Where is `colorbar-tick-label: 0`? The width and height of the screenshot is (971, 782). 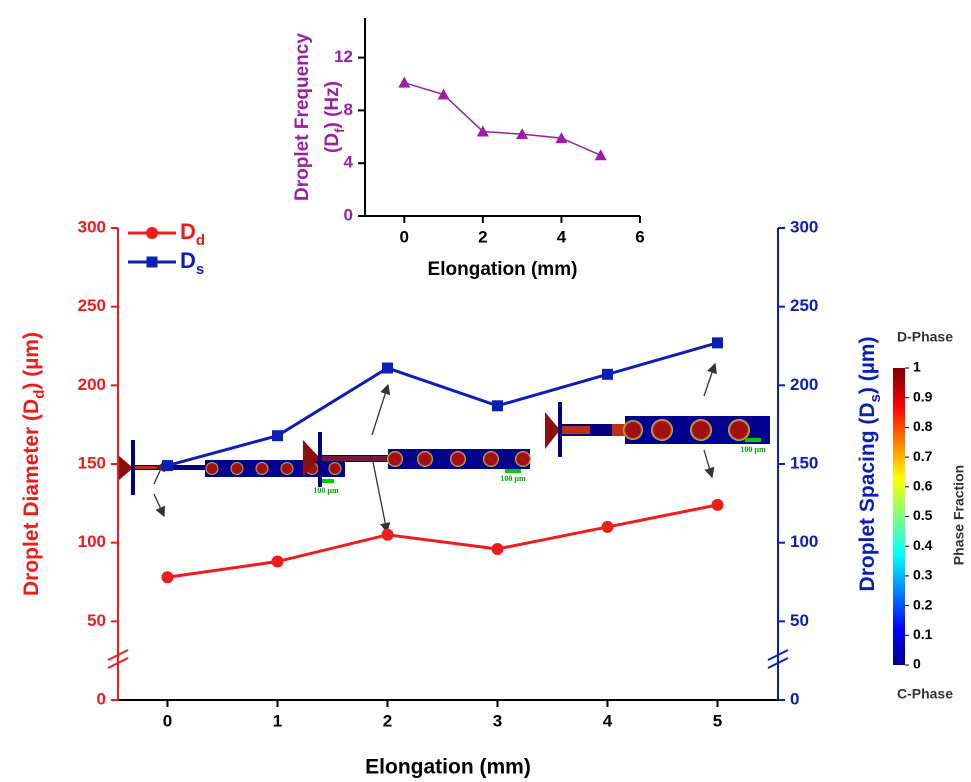 colorbar-tick-label: 0 is located at coordinates (917, 664).